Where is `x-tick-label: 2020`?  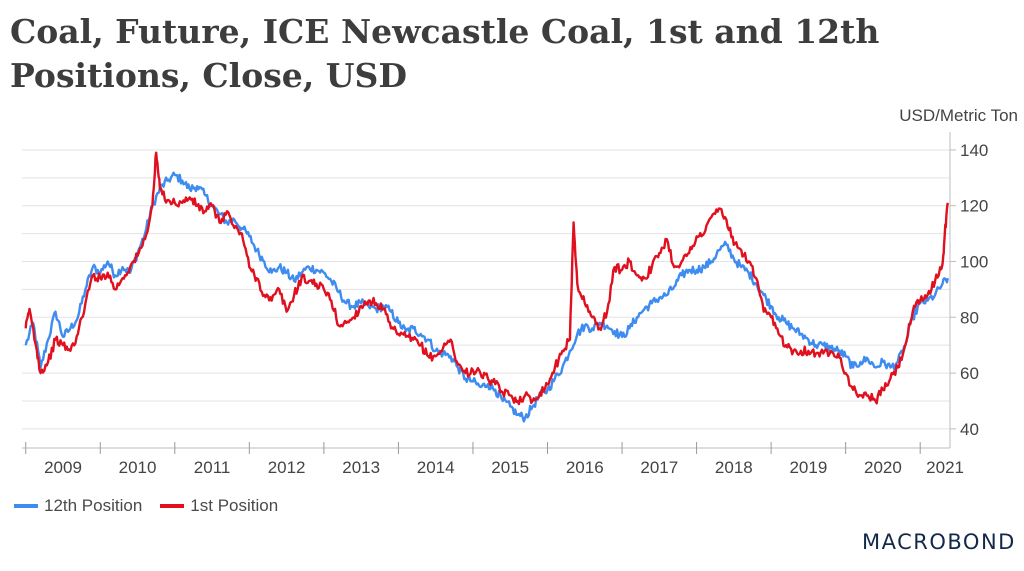
x-tick-label: 2020 is located at coordinates (883, 467).